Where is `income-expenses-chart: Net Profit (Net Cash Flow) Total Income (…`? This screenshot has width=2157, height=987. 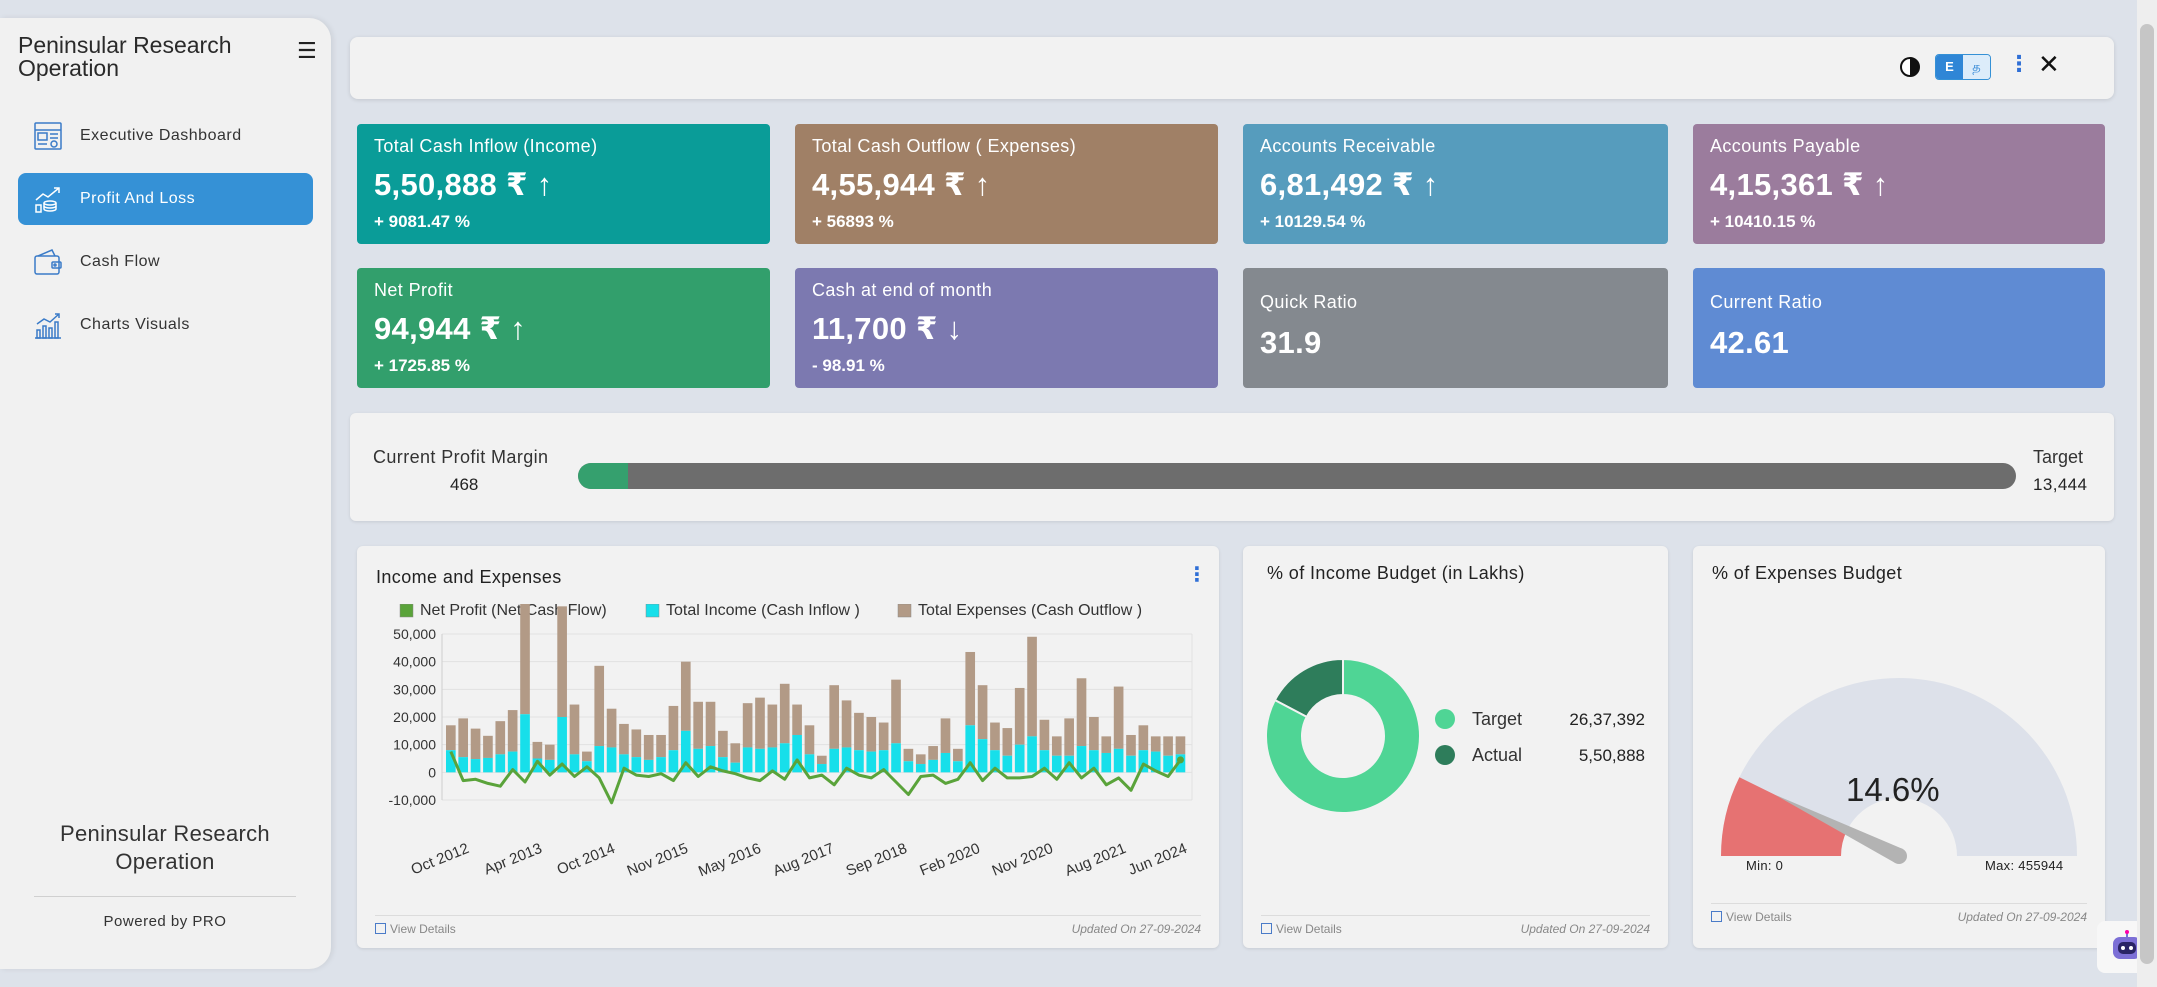
income-expenses-chart: Net Profit (Net Cash Flow) Total Income (… is located at coordinates (791, 742).